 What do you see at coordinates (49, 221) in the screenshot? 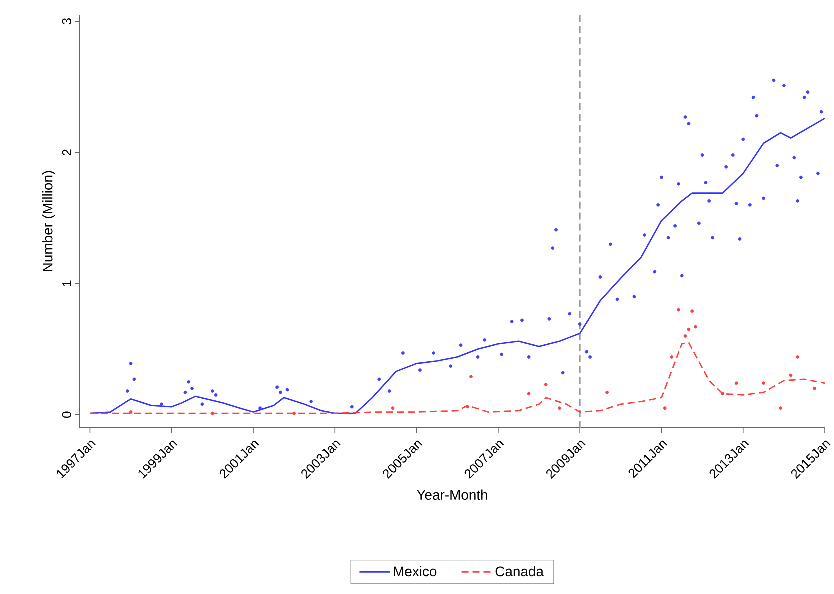
I see `y-axis-title: Number (Million)` at bounding box center [49, 221].